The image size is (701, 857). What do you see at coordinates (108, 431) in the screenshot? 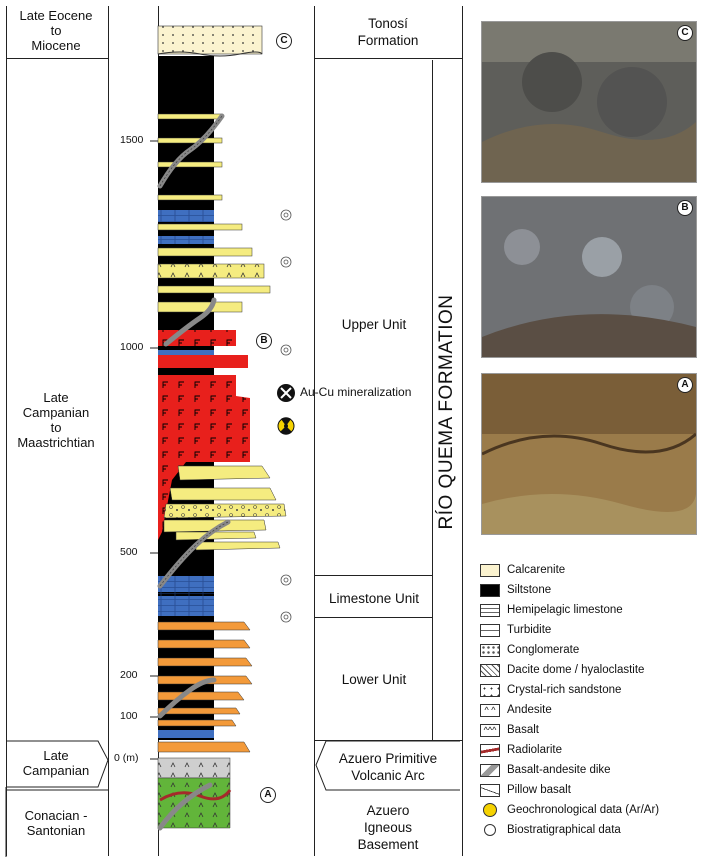
I see `age-column-right-border` at bounding box center [108, 431].